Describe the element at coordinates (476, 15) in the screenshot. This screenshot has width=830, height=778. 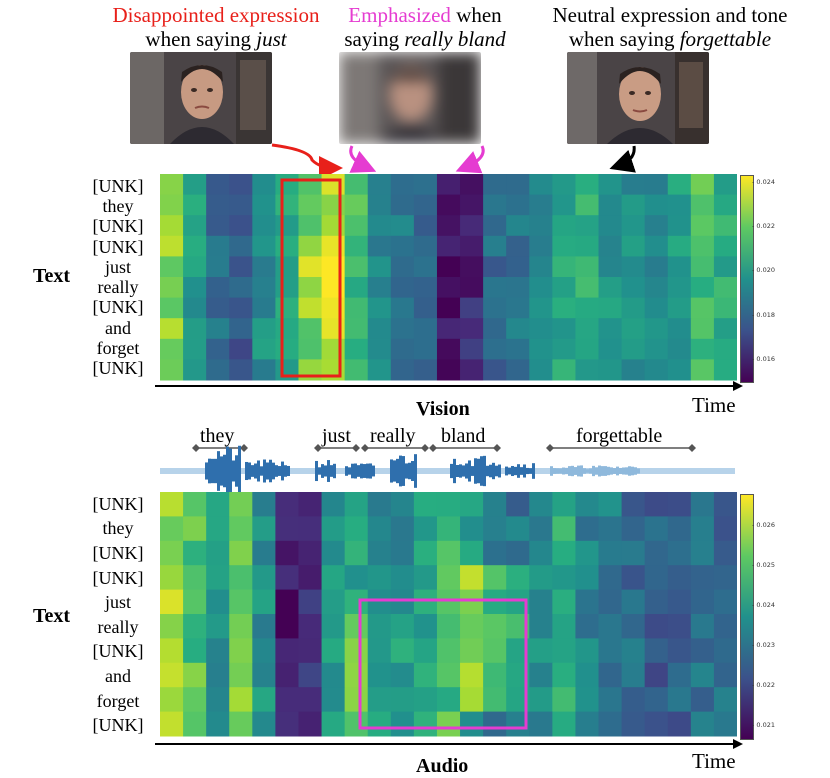
I see `caption-2-rest: when` at that location.